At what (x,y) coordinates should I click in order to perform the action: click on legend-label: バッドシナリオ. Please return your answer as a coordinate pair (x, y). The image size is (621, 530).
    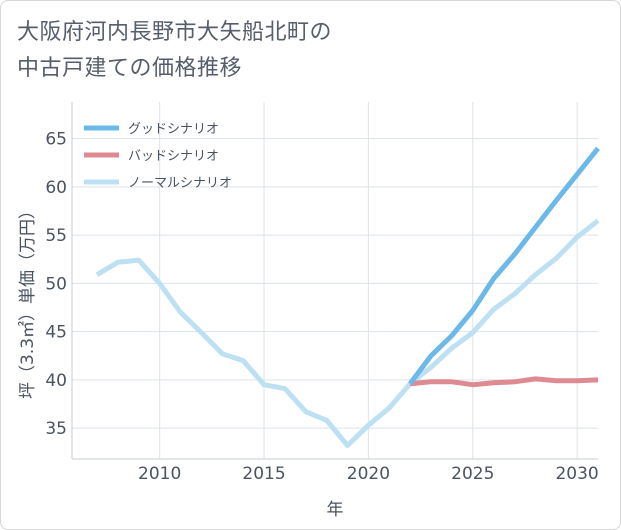
    Looking at the image, I should click on (173, 156).